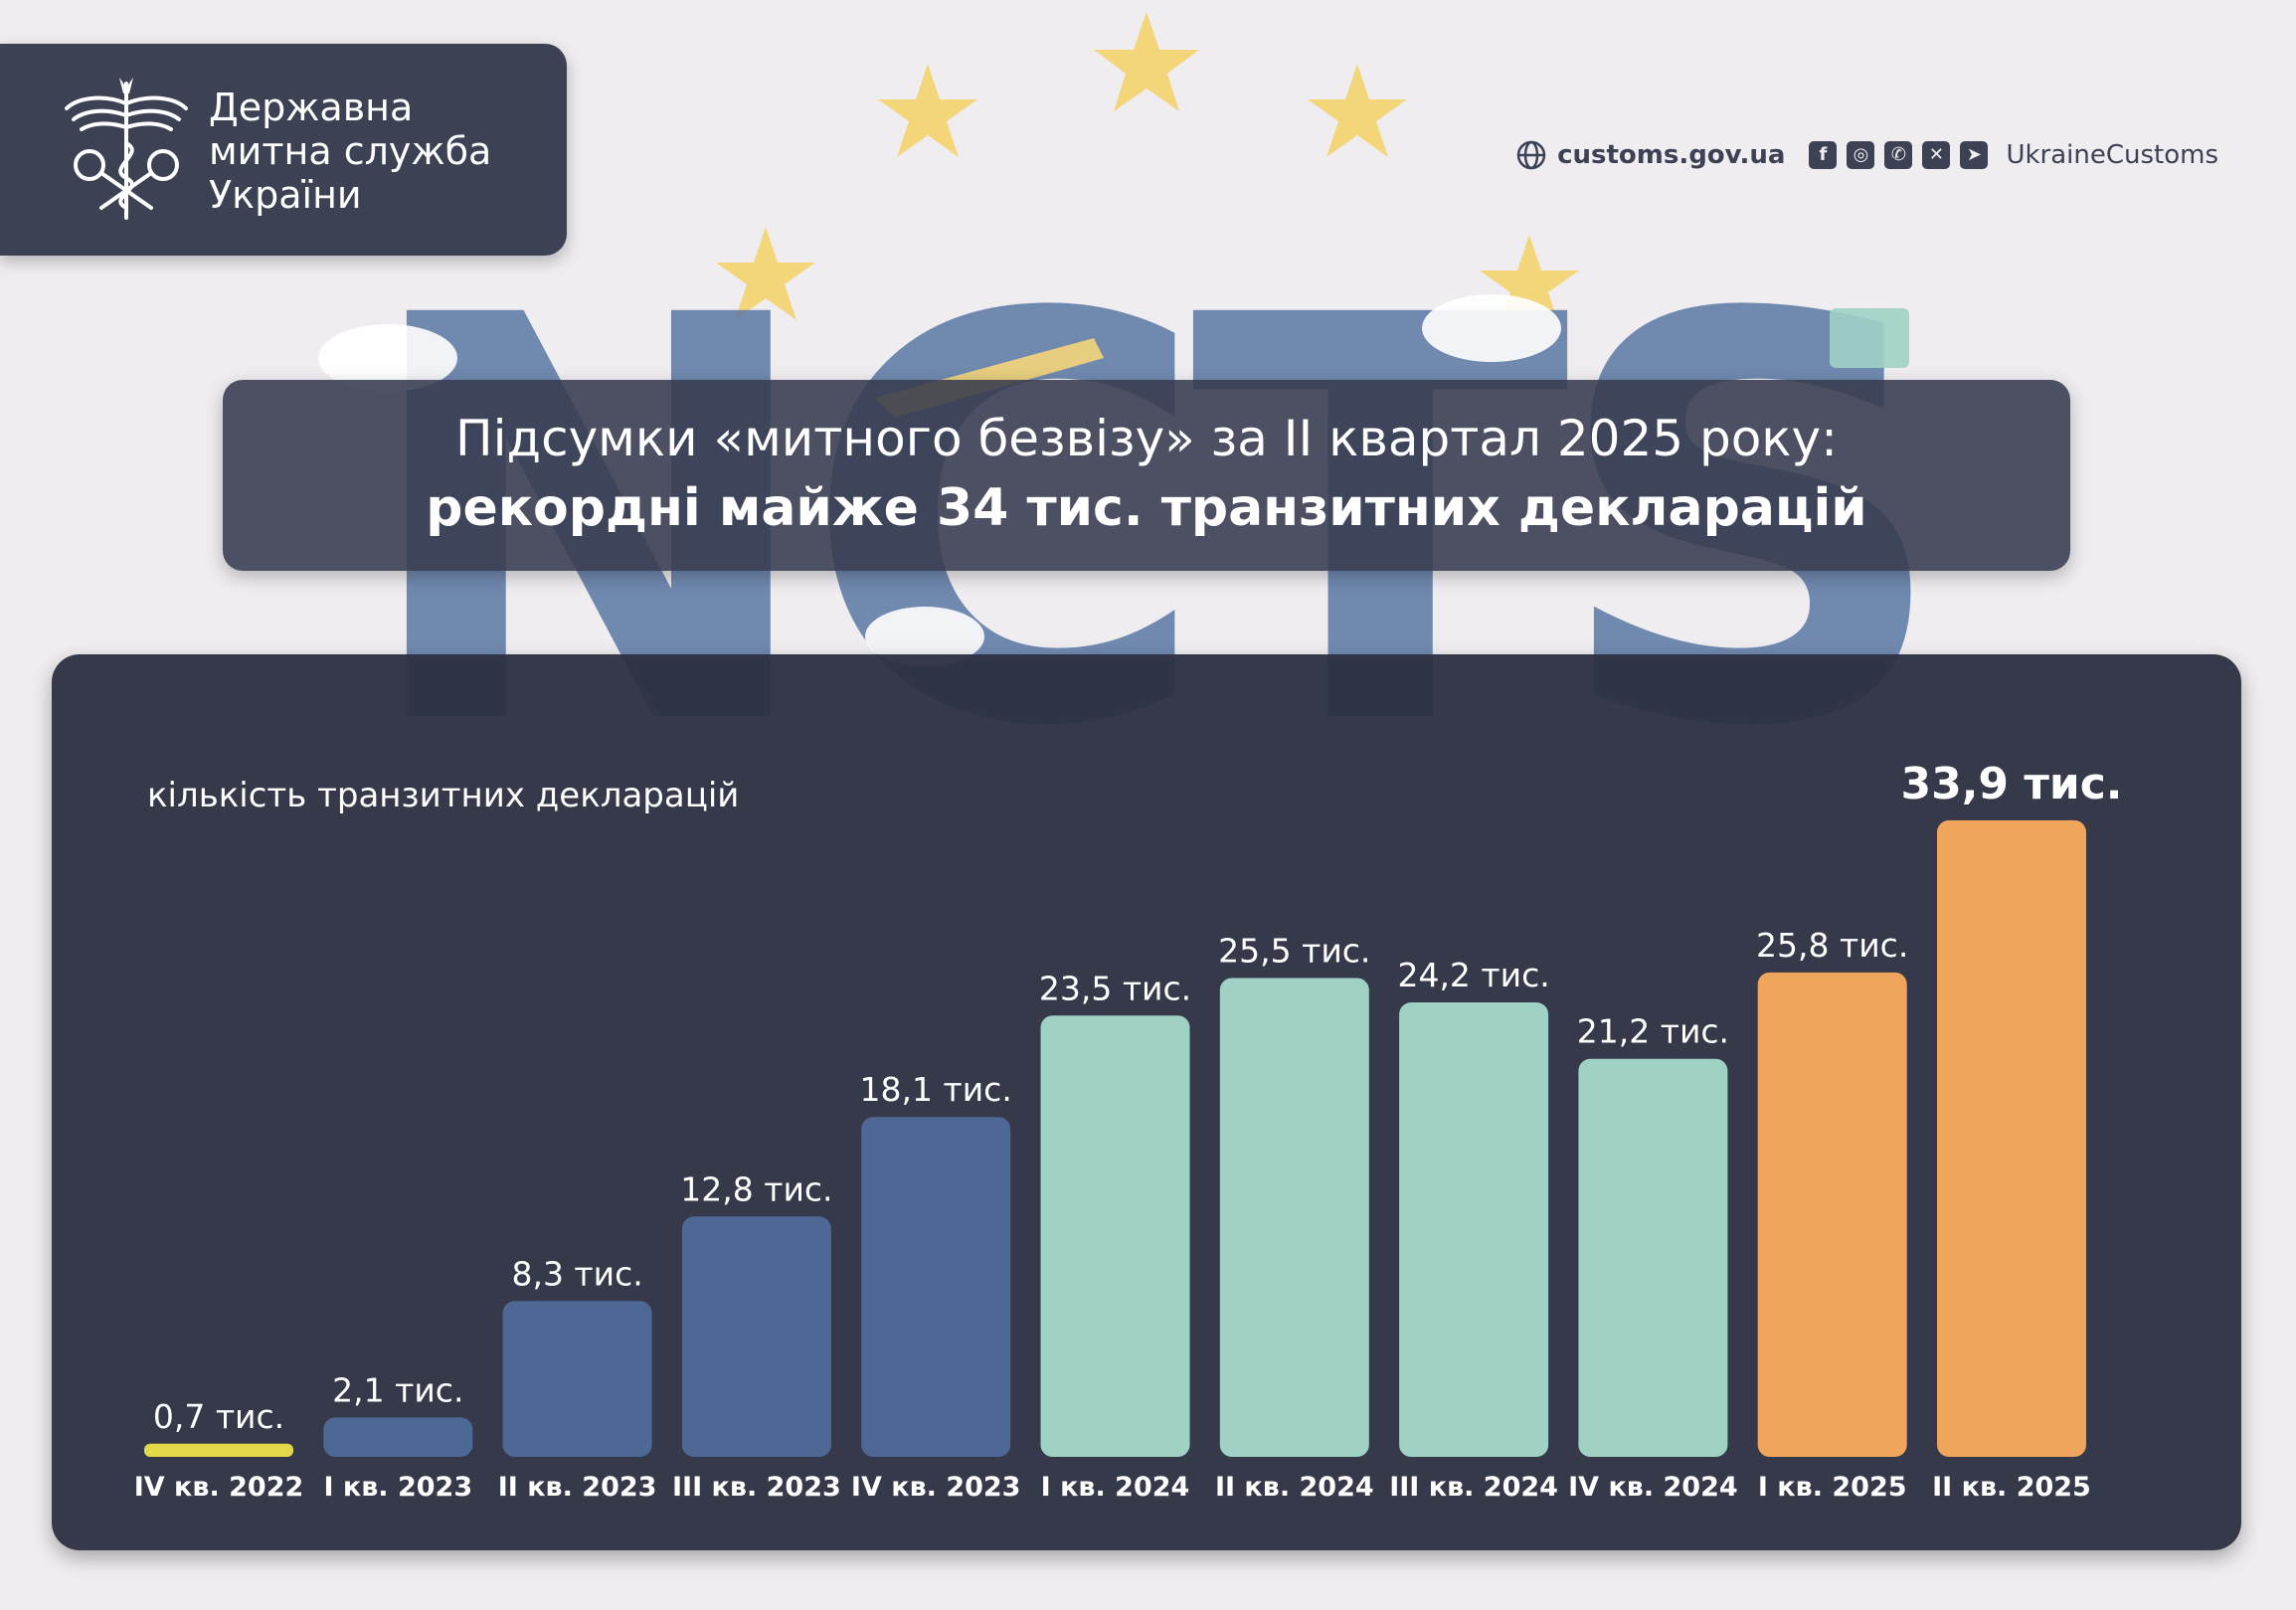  I want to click on bar-value-label: 21,2 тис., so click(1653, 1031).